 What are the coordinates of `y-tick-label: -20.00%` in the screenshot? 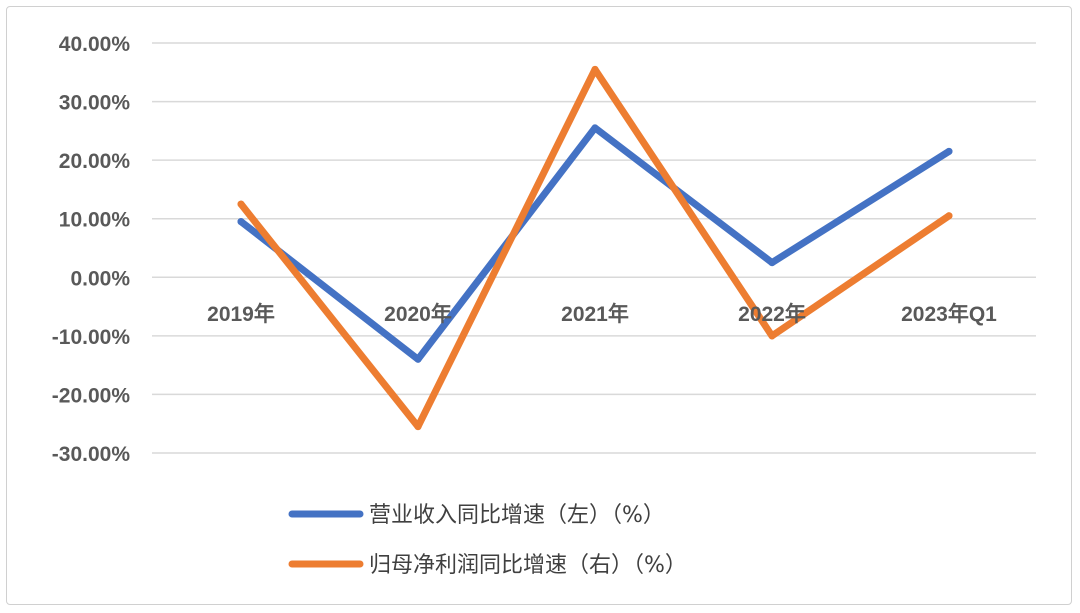 It's located at (91, 395).